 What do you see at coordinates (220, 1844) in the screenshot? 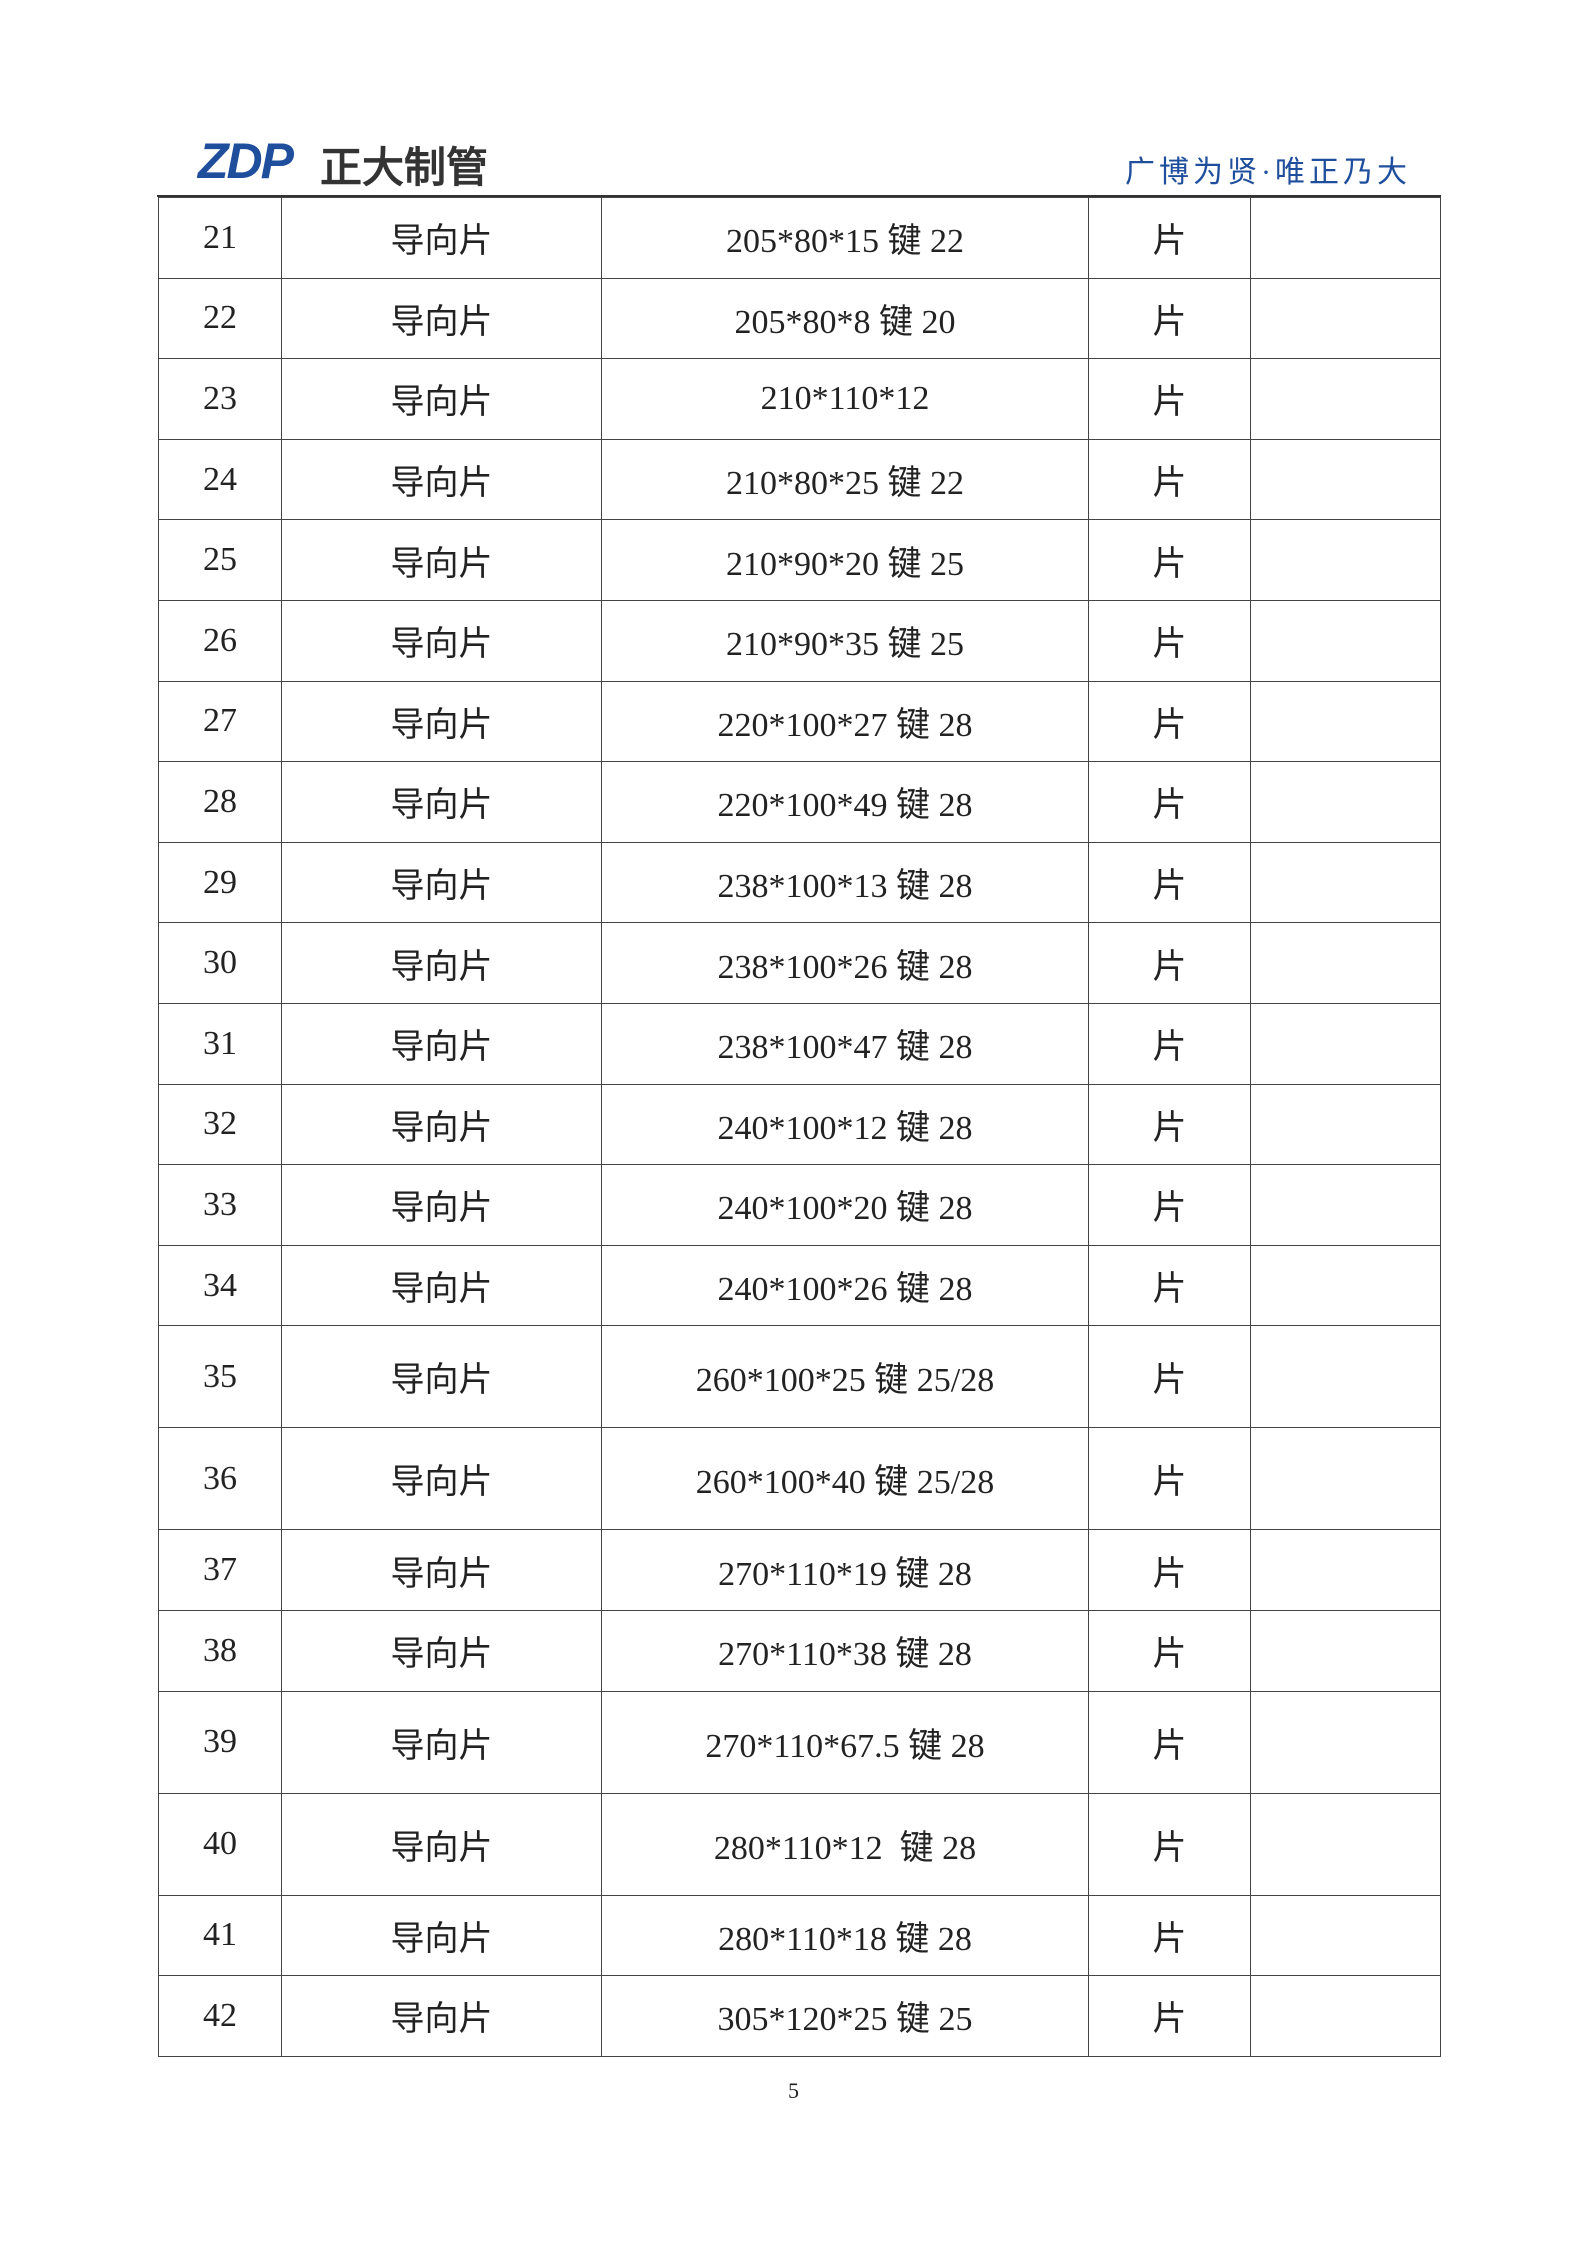
I see `row-number: 40` at bounding box center [220, 1844].